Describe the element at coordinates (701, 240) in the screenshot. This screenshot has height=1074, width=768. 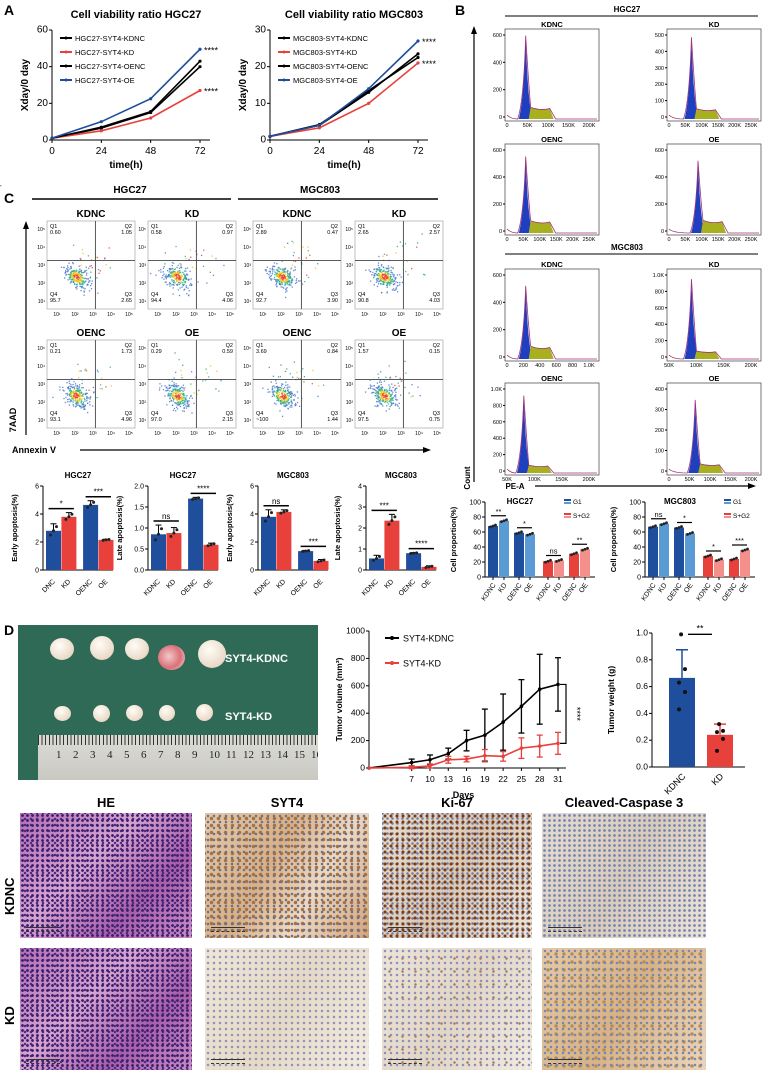
I see `x-tick-label: 100K` at that location.